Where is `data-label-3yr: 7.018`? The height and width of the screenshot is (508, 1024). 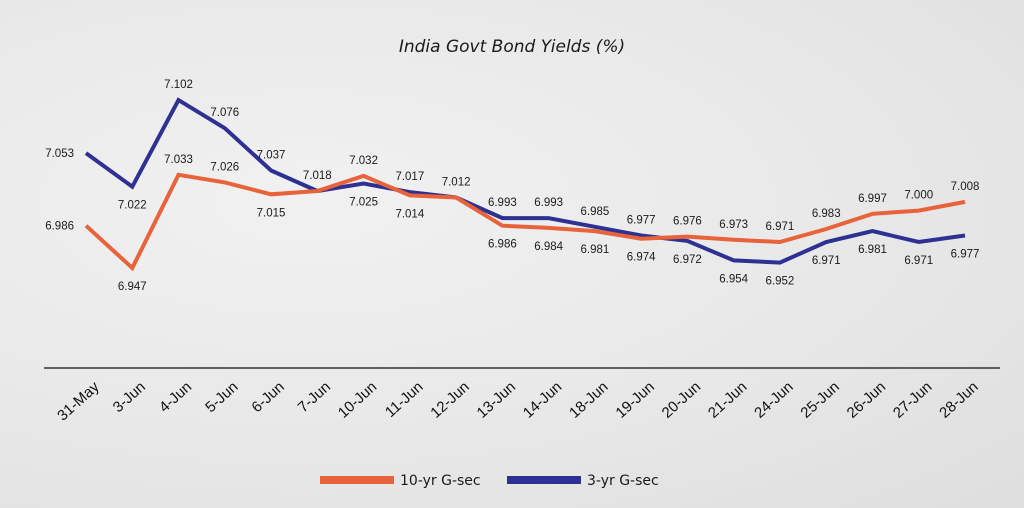
data-label-3yr: 7.018 is located at coordinates (317, 176).